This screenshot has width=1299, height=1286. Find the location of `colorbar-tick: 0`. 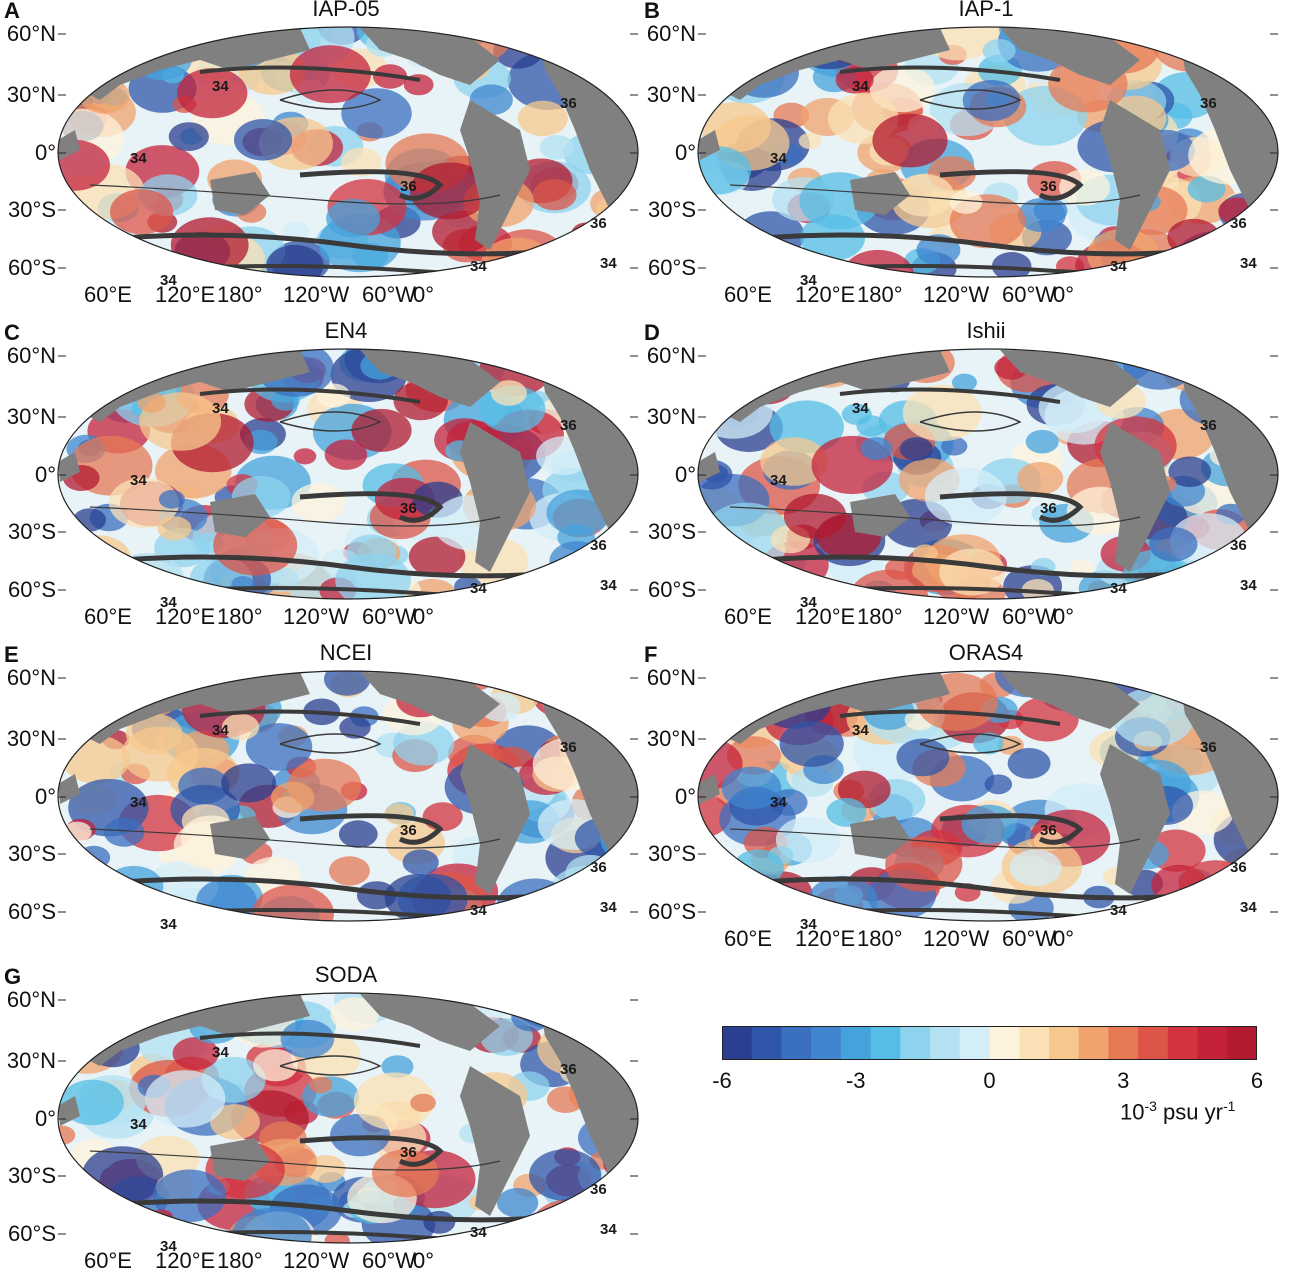

colorbar-tick: 0 is located at coordinates (989, 1080).